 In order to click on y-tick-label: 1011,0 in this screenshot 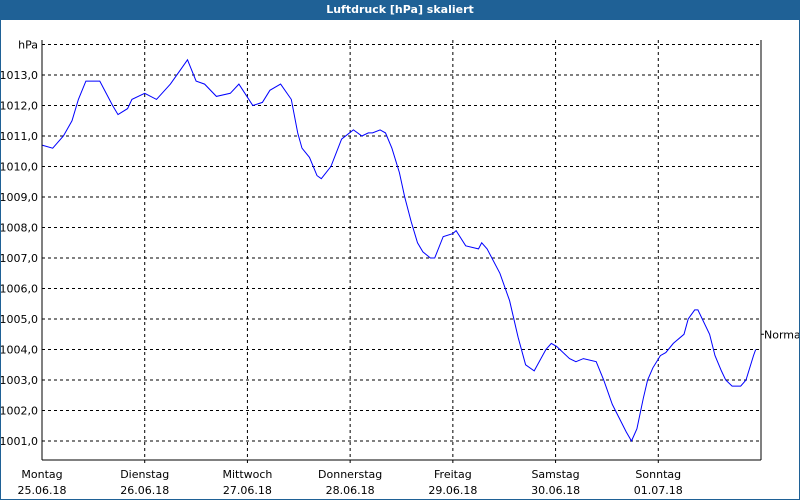, I will do `click(19, 136)`.